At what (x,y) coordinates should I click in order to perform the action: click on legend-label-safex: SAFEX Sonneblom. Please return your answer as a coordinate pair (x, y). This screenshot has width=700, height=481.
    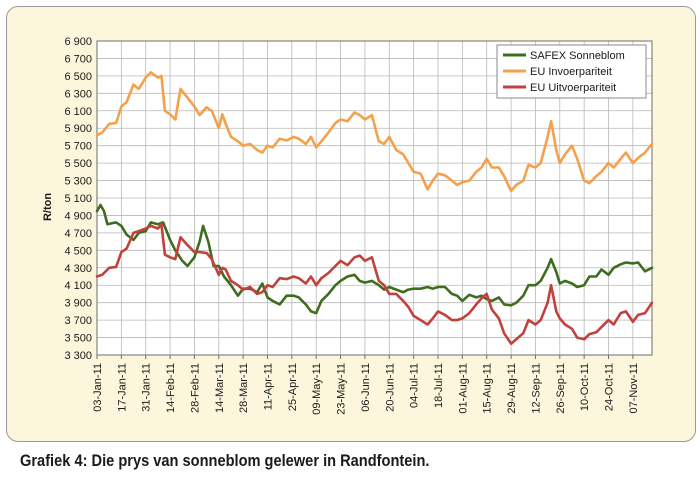
    Looking at the image, I should click on (577, 56).